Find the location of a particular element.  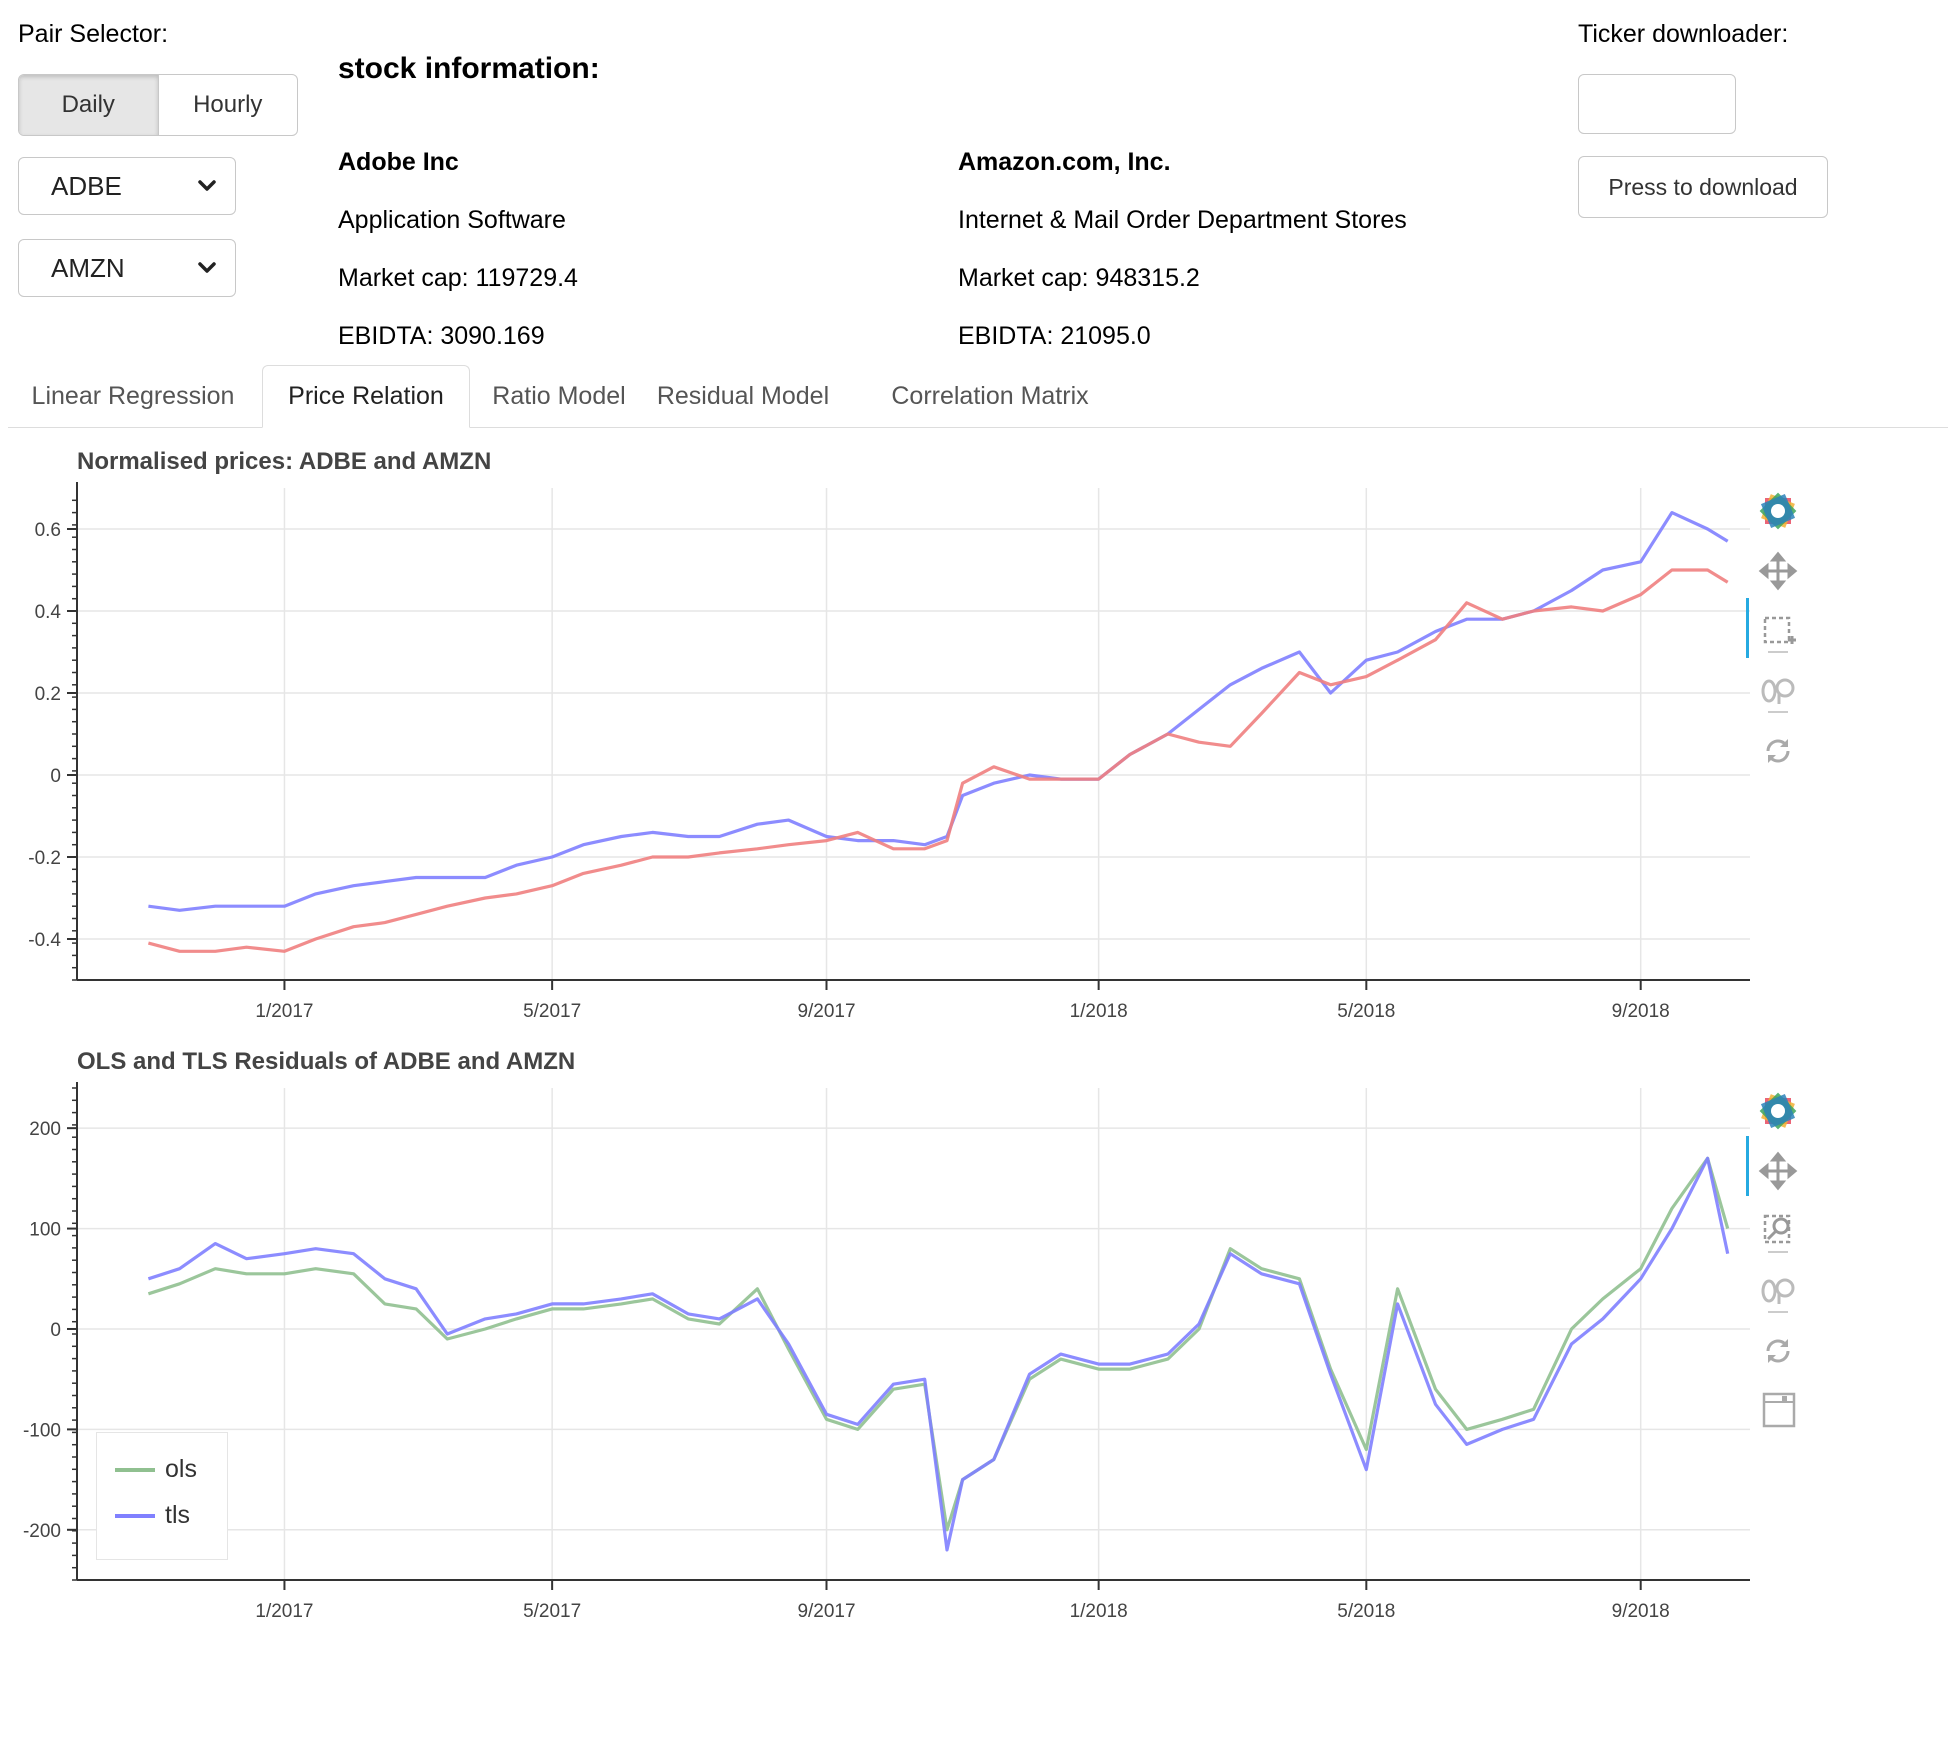

tab-linear-regression: Linear Regression is located at coordinates (133, 395).